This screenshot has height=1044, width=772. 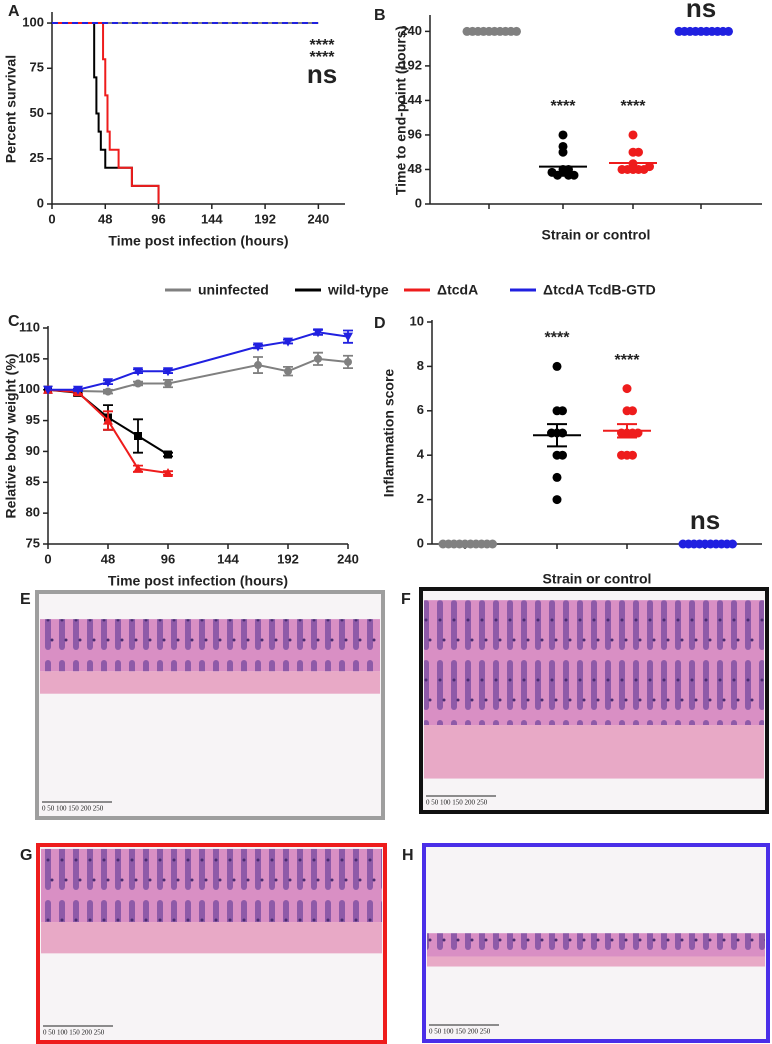 What do you see at coordinates (411, 99) in the screenshot?
I see `y-tick-label: 144` at bounding box center [411, 99].